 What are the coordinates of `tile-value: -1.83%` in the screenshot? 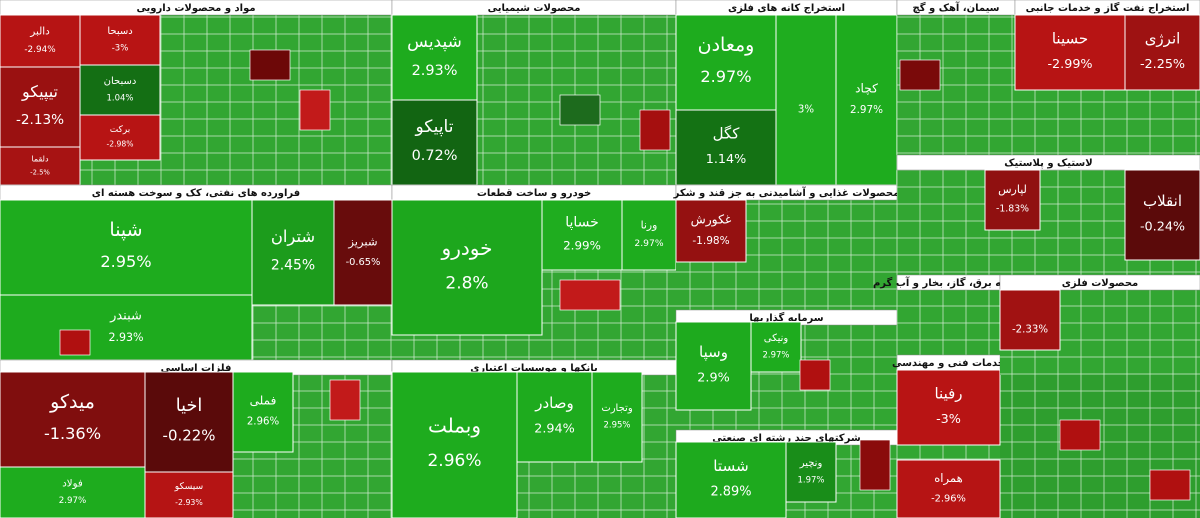 It's located at (1012, 208).